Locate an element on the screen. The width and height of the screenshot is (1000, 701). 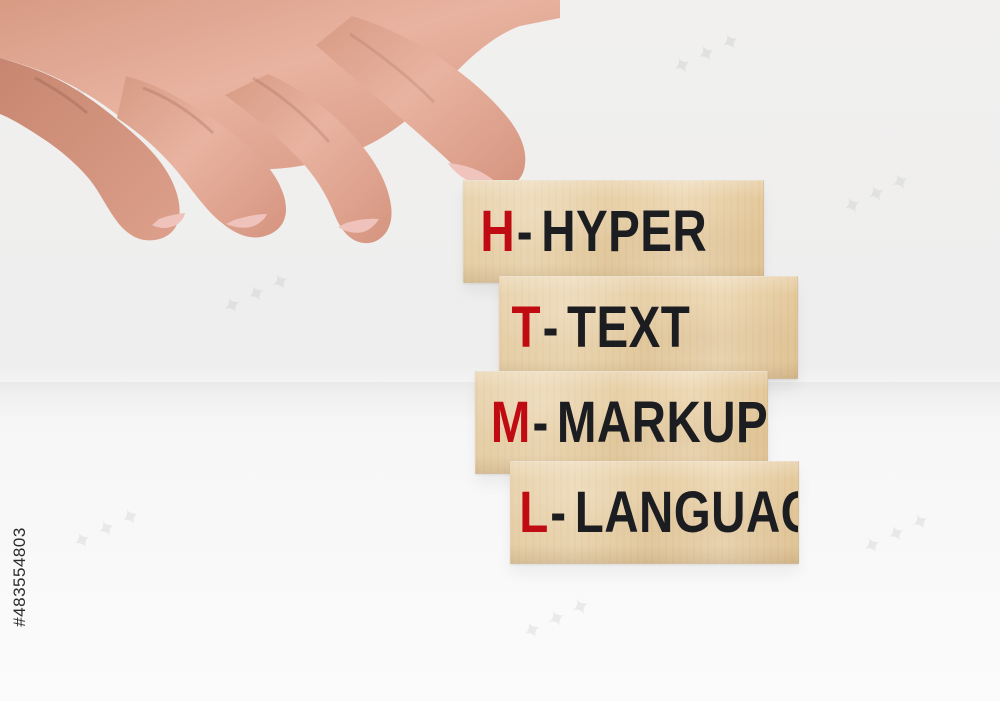
wood-block-language: L - LANGUAGE is located at coordinates (654, 512).